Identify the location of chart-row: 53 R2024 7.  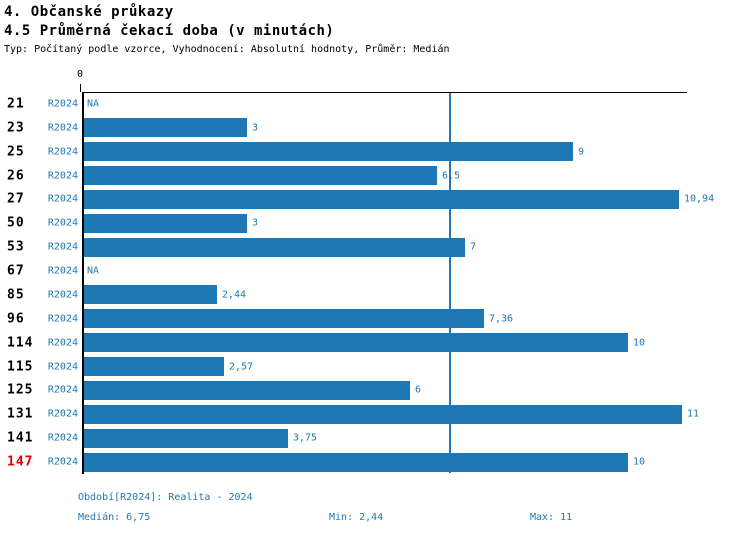
(375, 247).